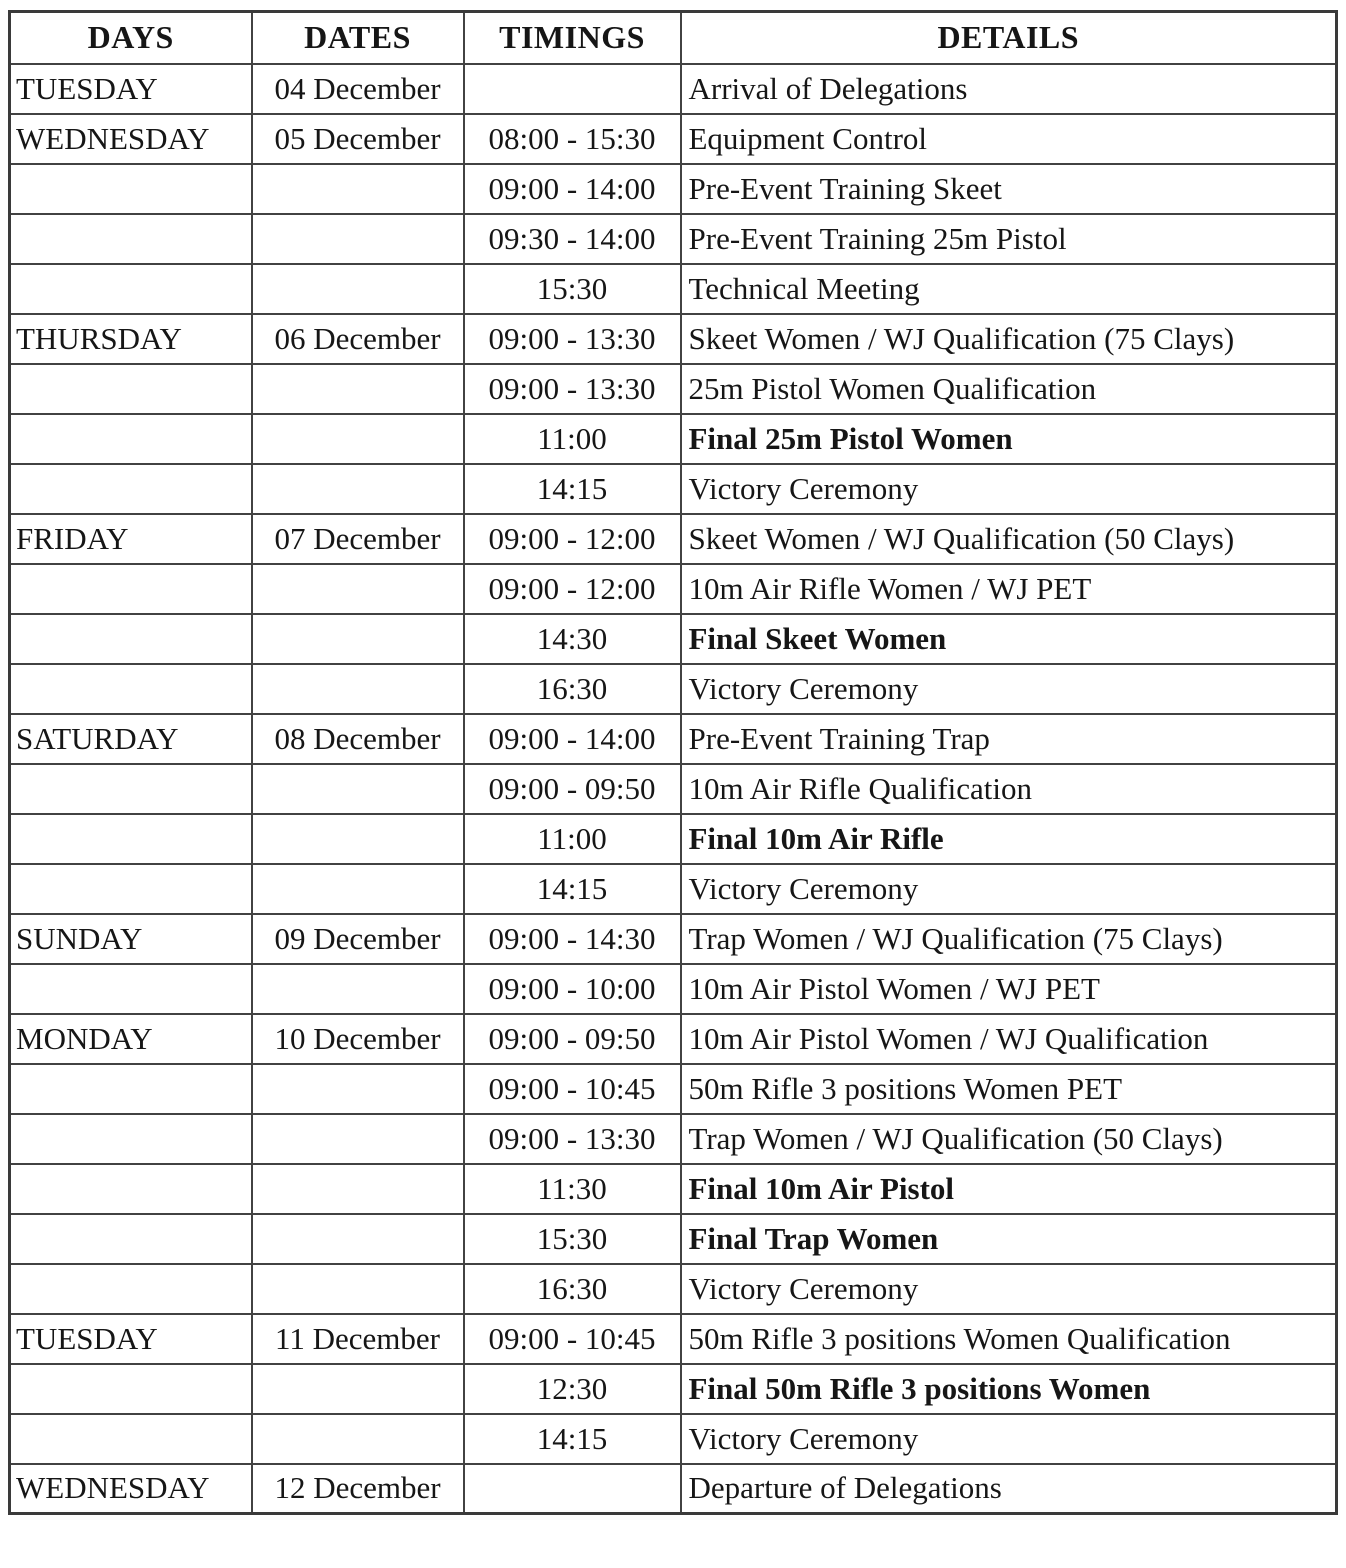  I want to click on timing-cell: 09:00 - 12:00, so click(572, 588).